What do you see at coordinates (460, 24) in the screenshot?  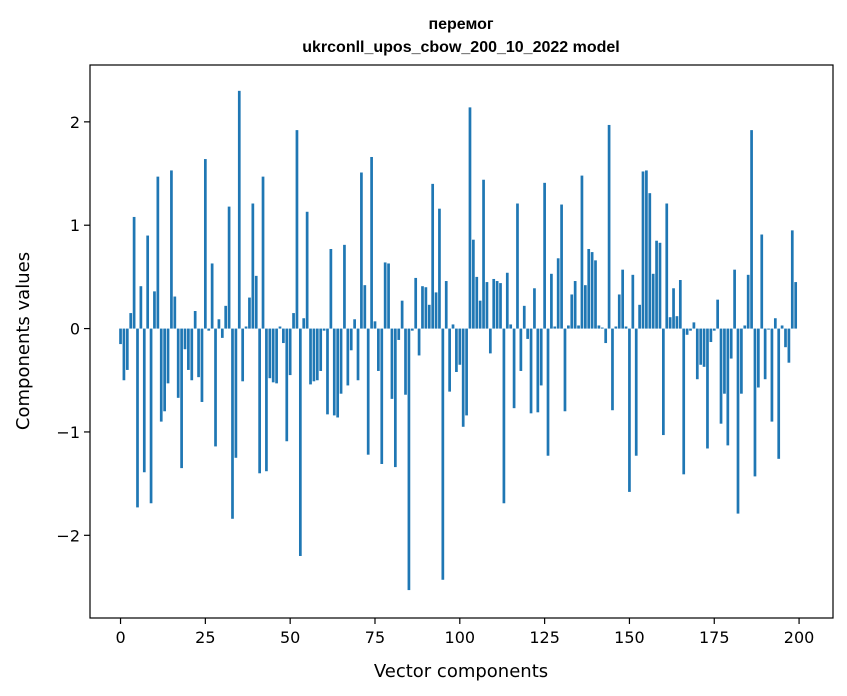 I see `chart-title: перемог` at bounding box center [460, 24].